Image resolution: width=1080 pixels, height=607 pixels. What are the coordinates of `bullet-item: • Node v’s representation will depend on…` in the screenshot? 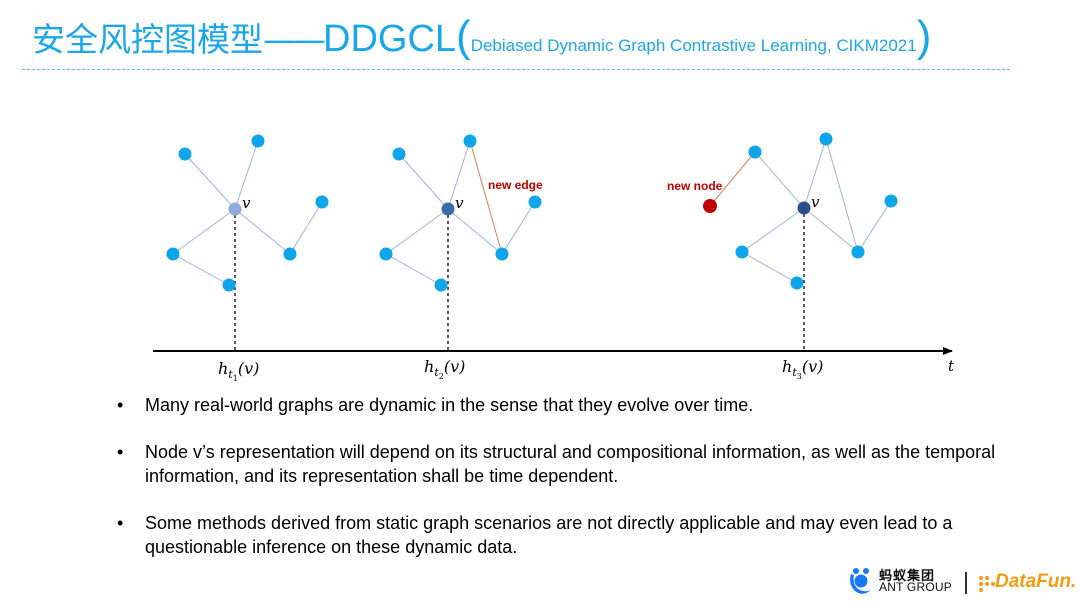 It's located at (572, 464).